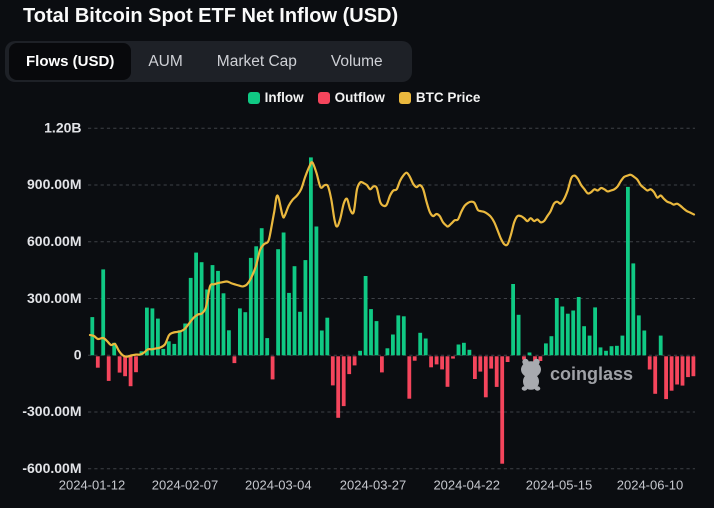 This screenshot has width=714, height=508. What do you see at coordinates (650, 485) in the screenshot?
I see `svg-text: 2024-06-10` at bounding box center [650, 485].